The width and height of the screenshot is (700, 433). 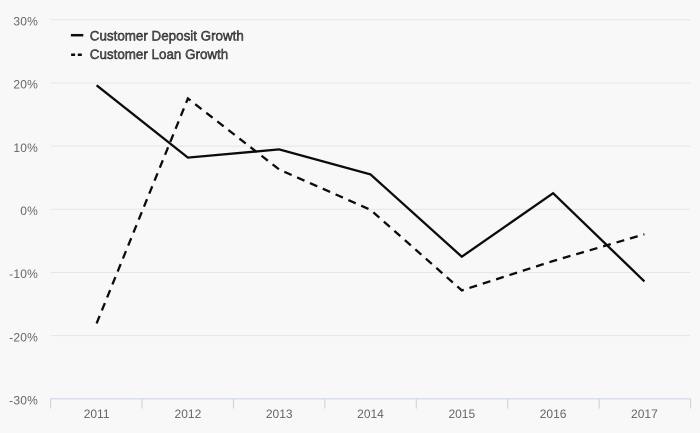 I want to click on svg-text: Customer Loan Growth, so click(x=159, y=54).